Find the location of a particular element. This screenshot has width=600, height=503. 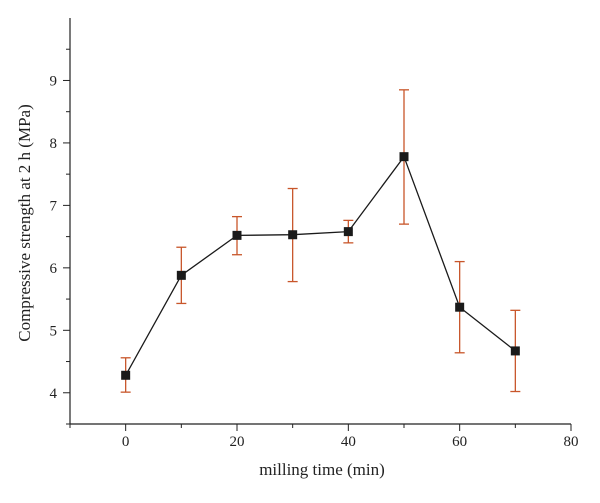

y-tick-label: 7 is located at coordinates (54, 206).